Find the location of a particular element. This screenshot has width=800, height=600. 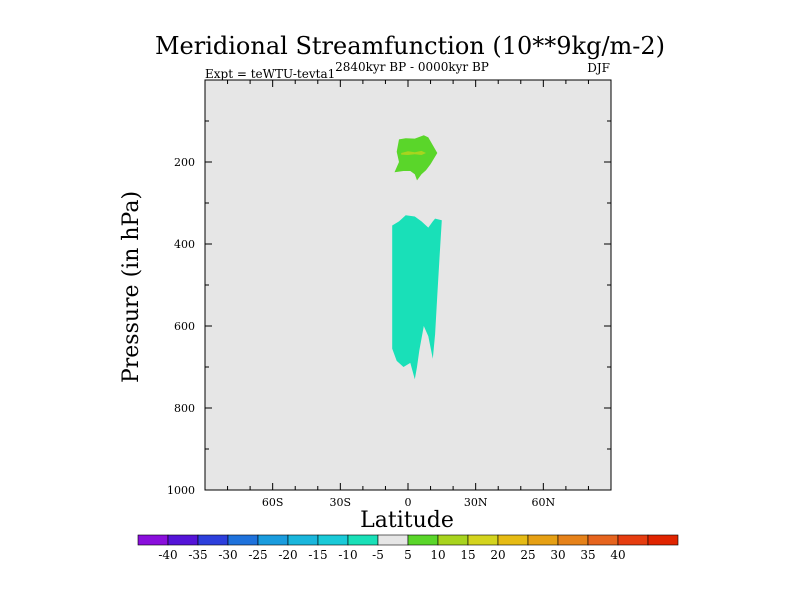

colorbar-label: 5 is located at coordinates (408, 555).